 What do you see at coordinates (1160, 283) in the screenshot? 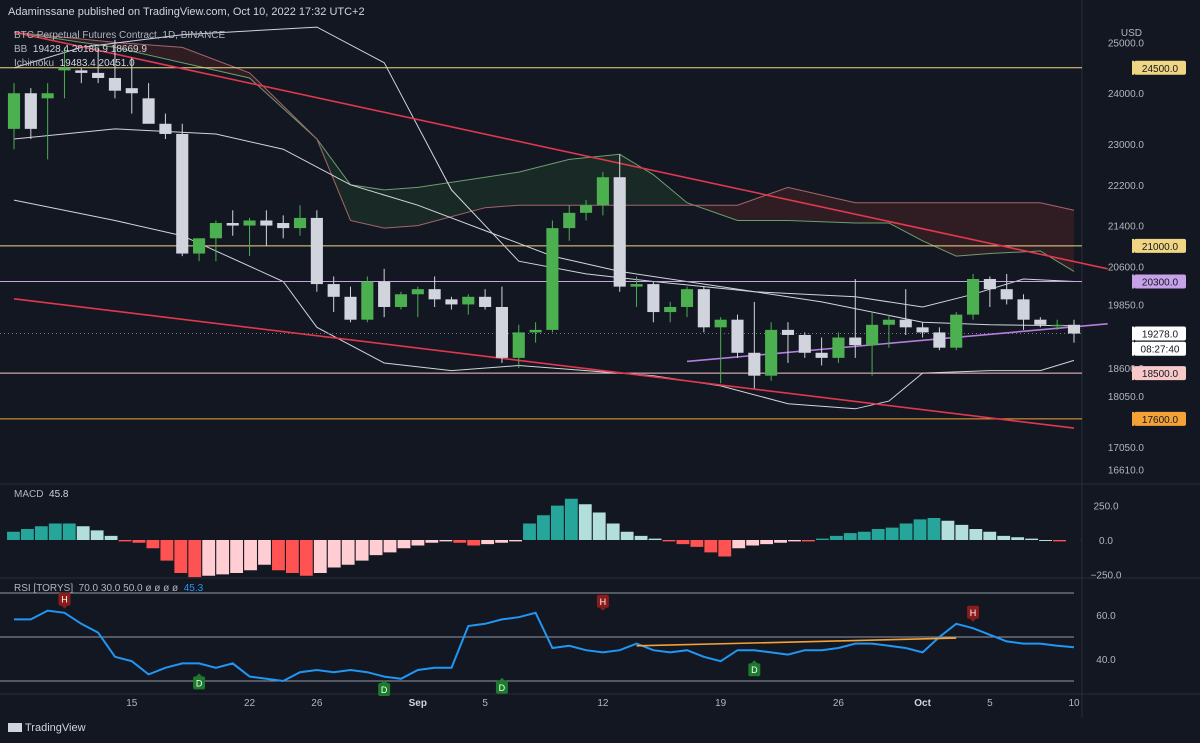
I see `price-label-text: 20300.0` at bounding box center [1160, 283].